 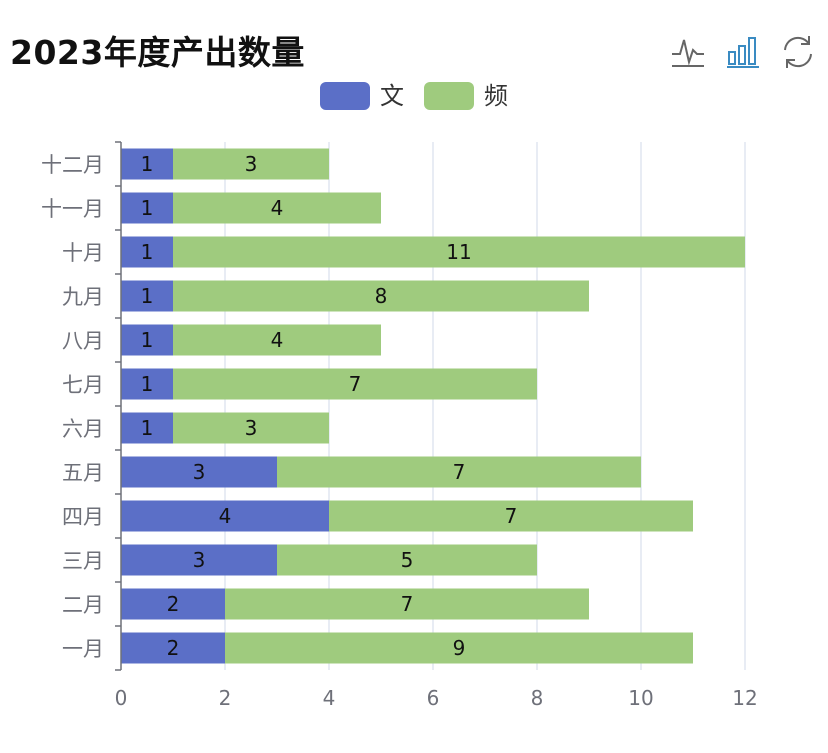 I want to click on legend-swatch-pin, so click(x=449, y=96).